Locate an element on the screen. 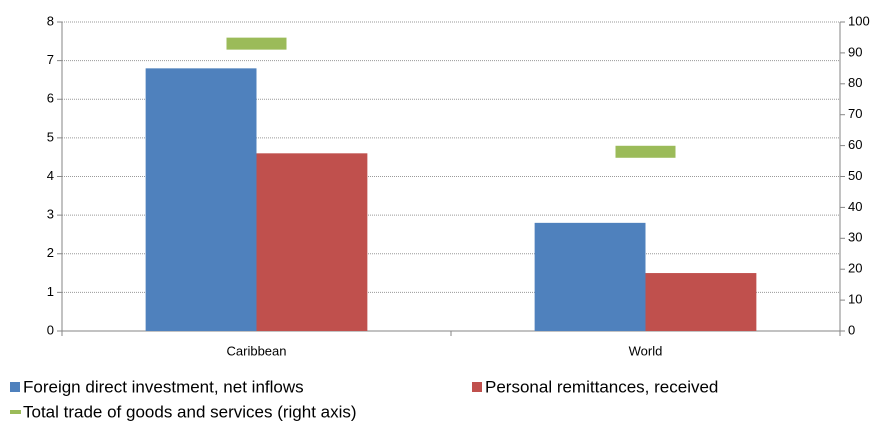 This screenshot has width=893, height=430. y-tick-label: 5 is located at coordinates (50, 136).